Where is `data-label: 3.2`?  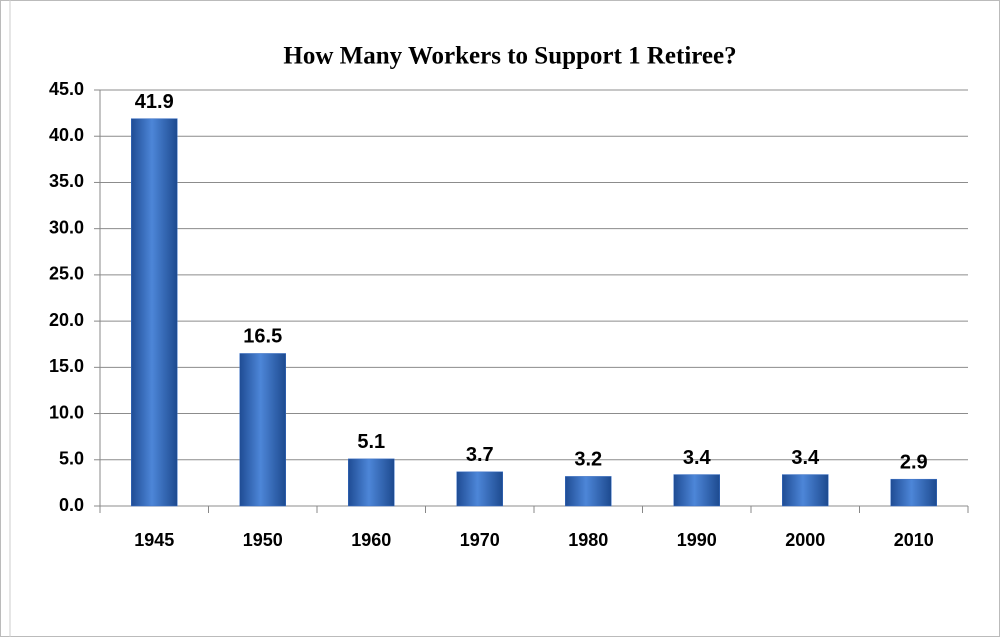
data-label: 3.2 is located at coordinates (588, 460).